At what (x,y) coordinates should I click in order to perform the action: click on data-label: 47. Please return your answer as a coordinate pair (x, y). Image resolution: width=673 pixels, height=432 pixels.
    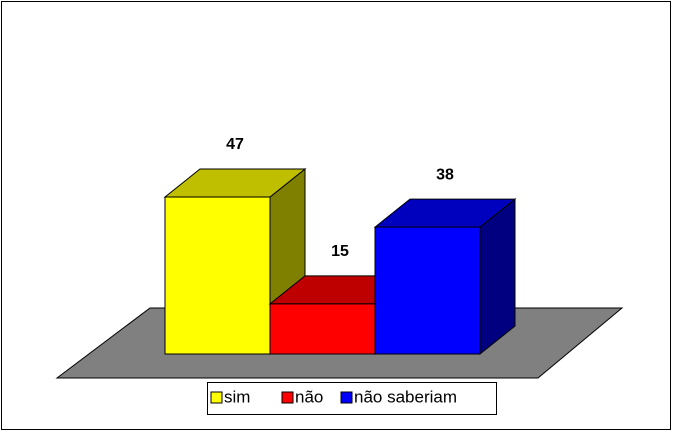
    Looking at the image, I should click on (235, 144).